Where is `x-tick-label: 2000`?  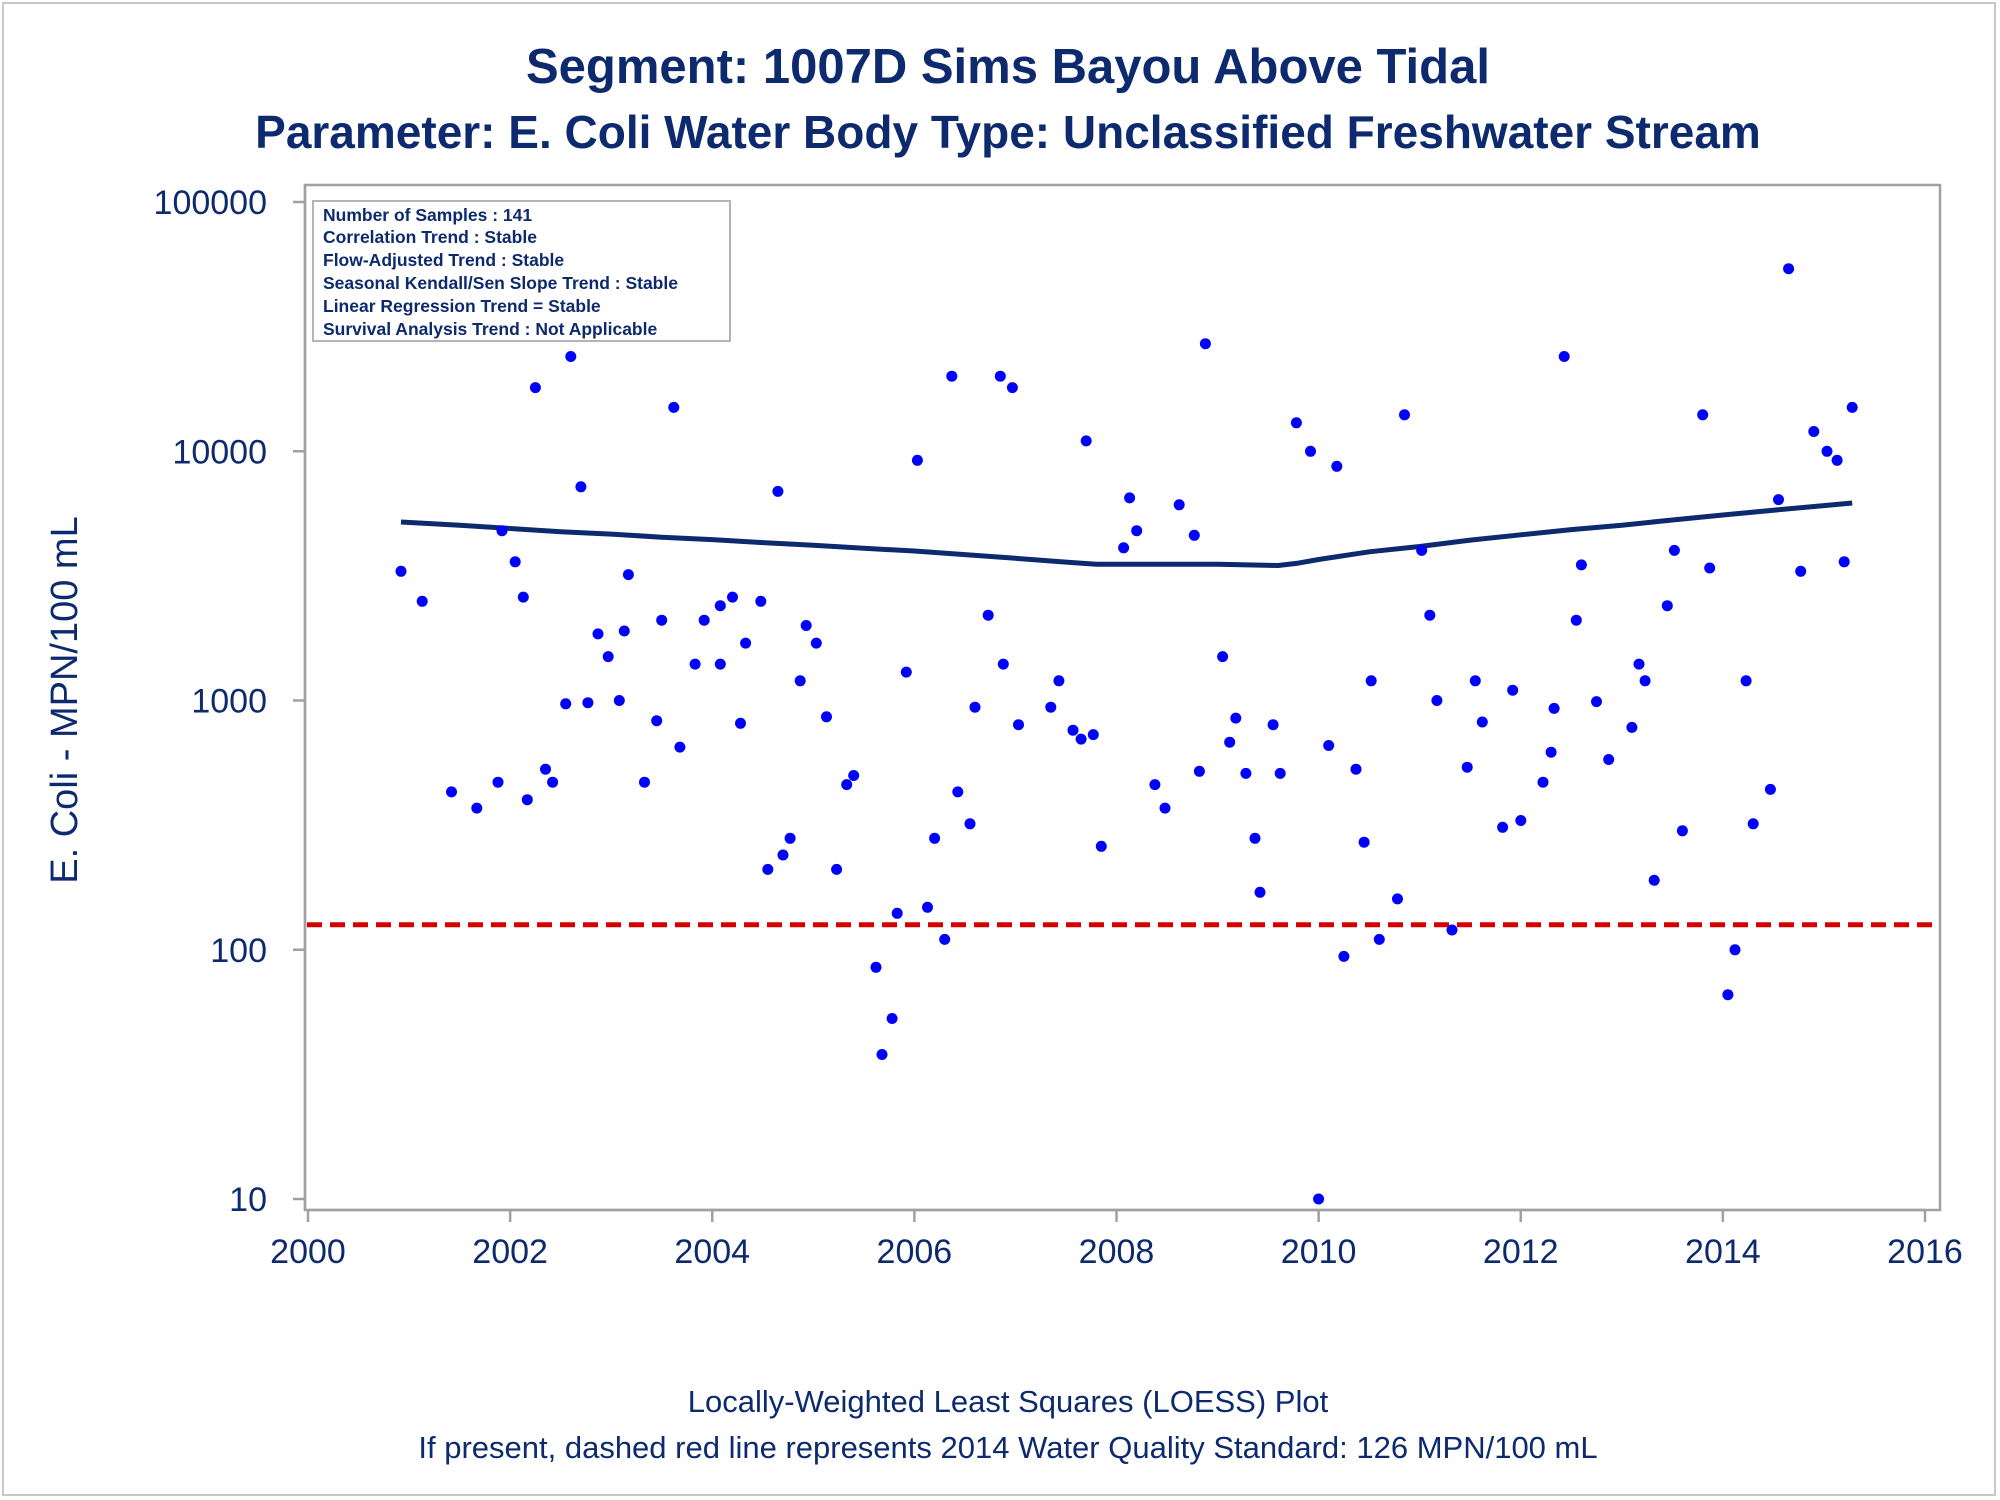 x-tick-label: 2000 is located at coordinates (308, 1252).